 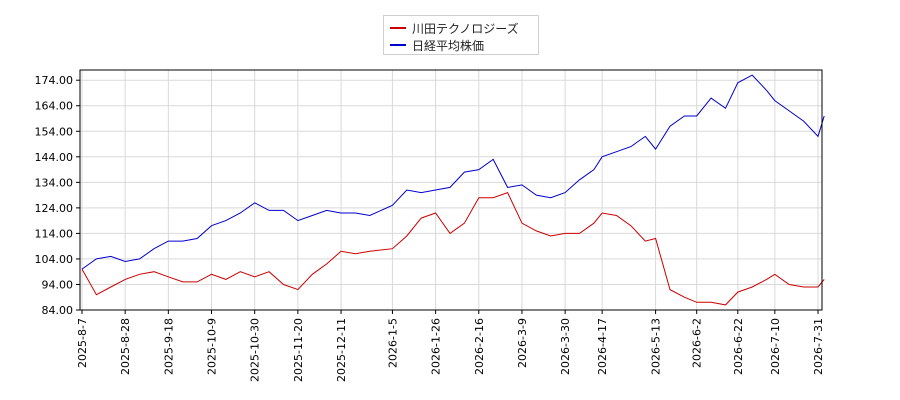 What do you see at coordinates (54, 157) in the screenshot?
I see `y-tick-label: 144.00` at bounding box center [54, 157].